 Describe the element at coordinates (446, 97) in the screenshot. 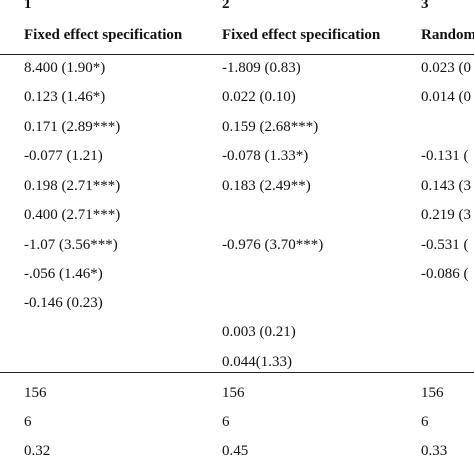

I see `table-cell: 0.014 (0` at that location.